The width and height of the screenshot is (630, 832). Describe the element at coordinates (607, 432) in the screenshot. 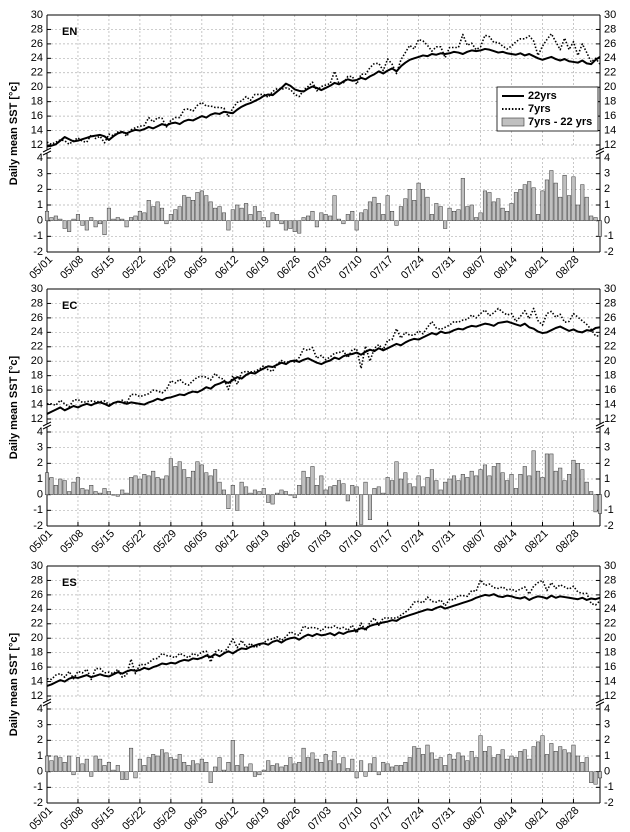

I see `y-tick-label-right: 4` at that location.